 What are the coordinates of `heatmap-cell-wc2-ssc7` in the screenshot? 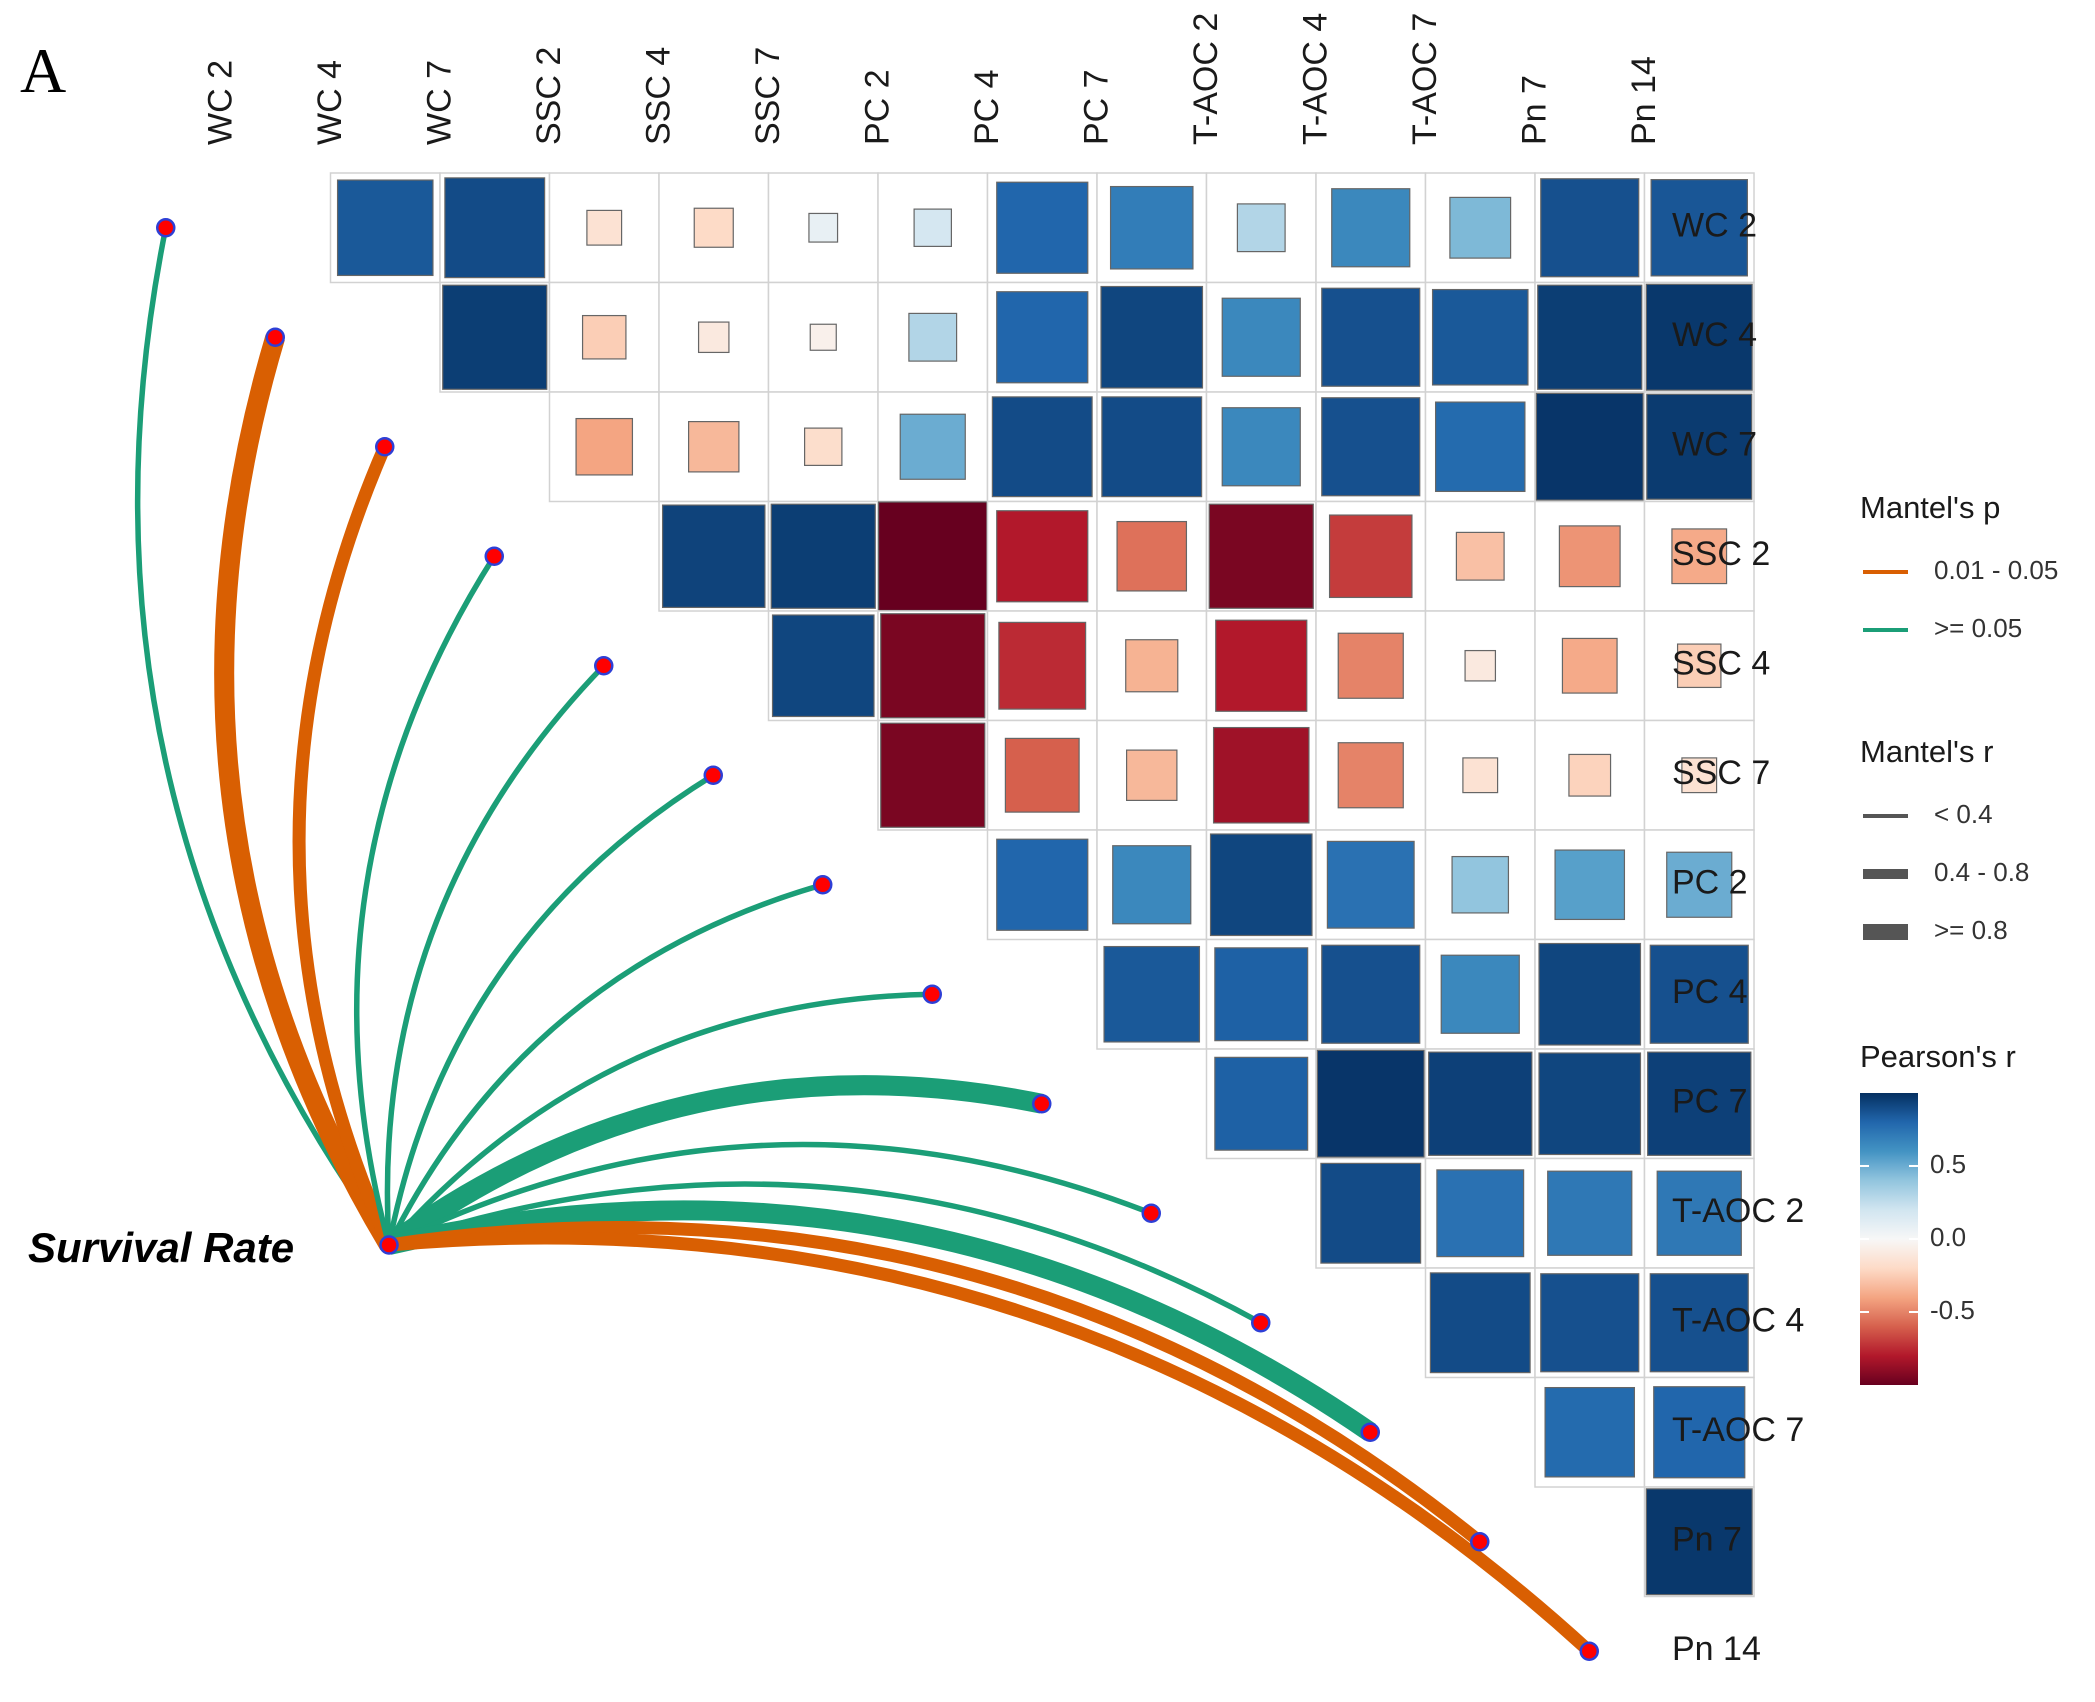 It's located at (823, 227).